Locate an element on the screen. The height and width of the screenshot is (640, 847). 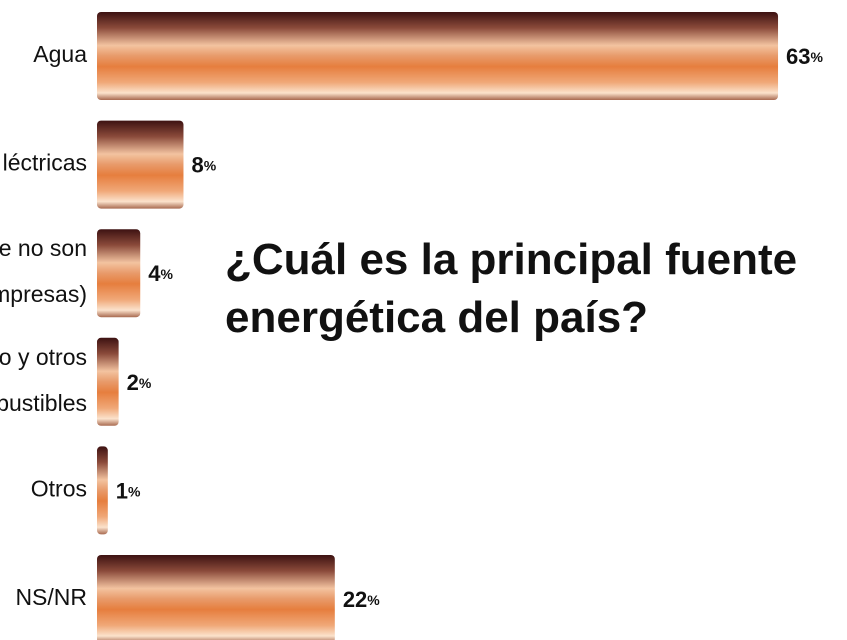
value-label: 22% is located at coordinates (361, 599).